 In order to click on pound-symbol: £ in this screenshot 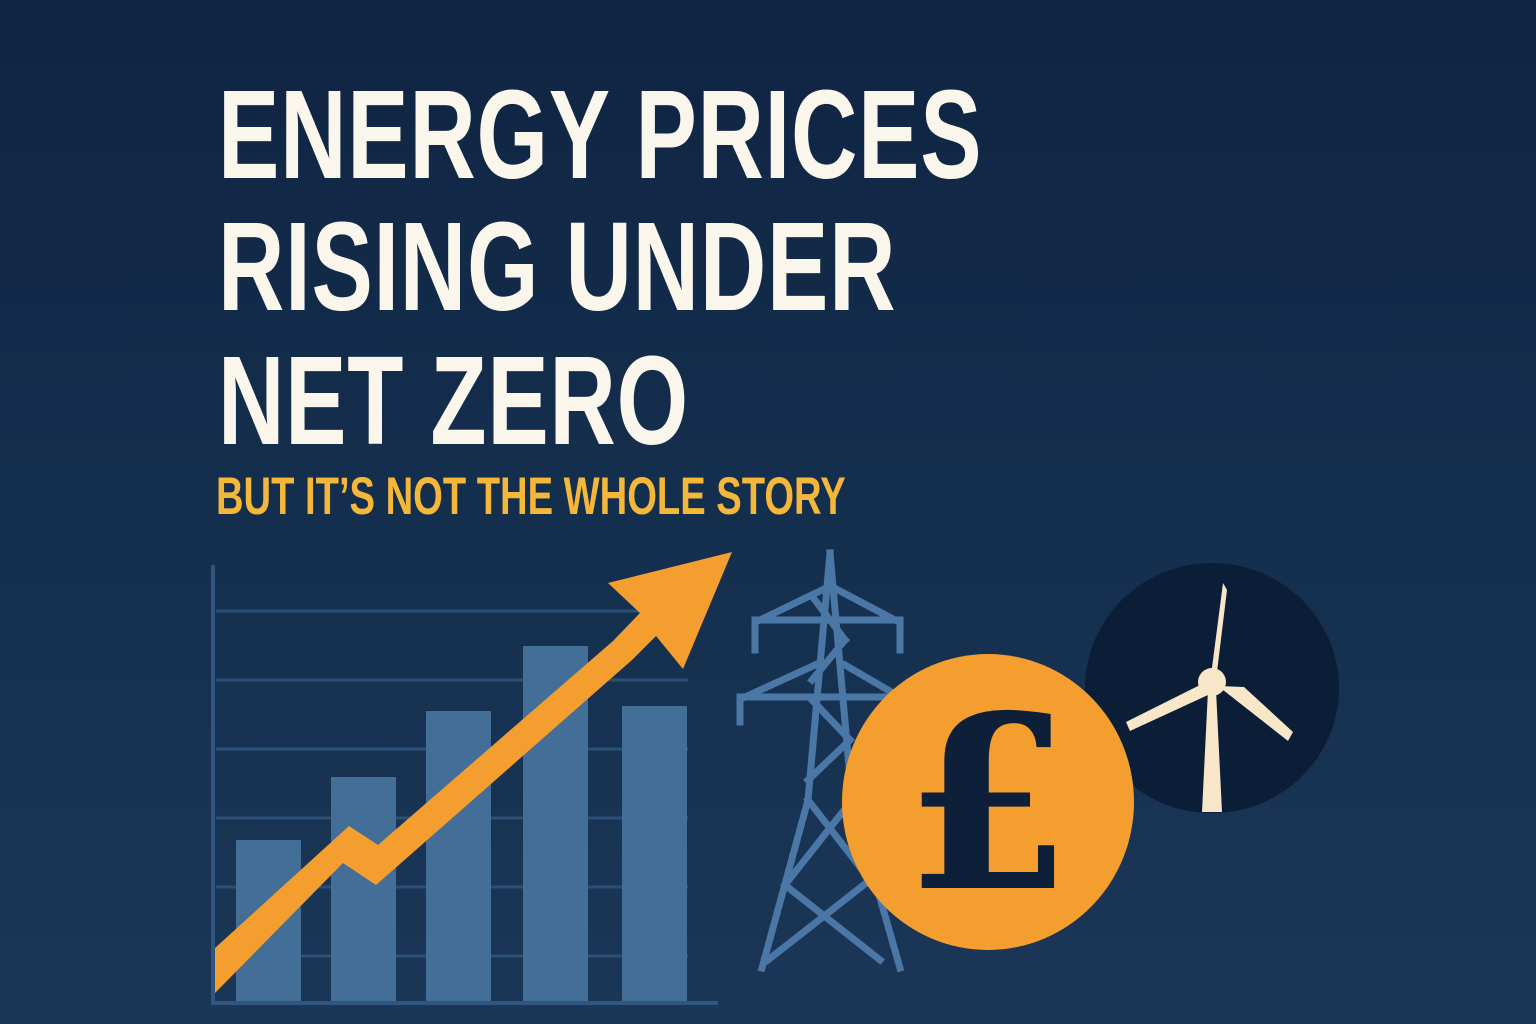, I will do `click(988, 804)`.